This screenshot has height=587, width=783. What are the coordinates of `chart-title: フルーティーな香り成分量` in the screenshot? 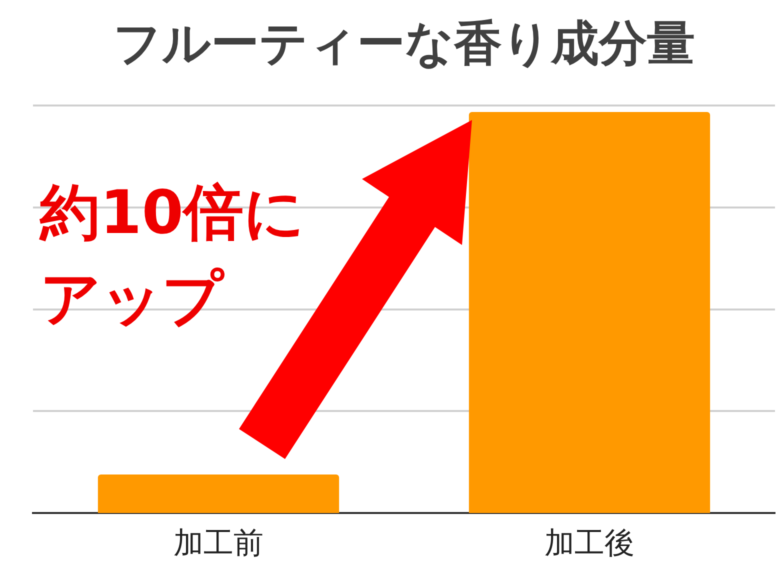 It's located at (404, 43).